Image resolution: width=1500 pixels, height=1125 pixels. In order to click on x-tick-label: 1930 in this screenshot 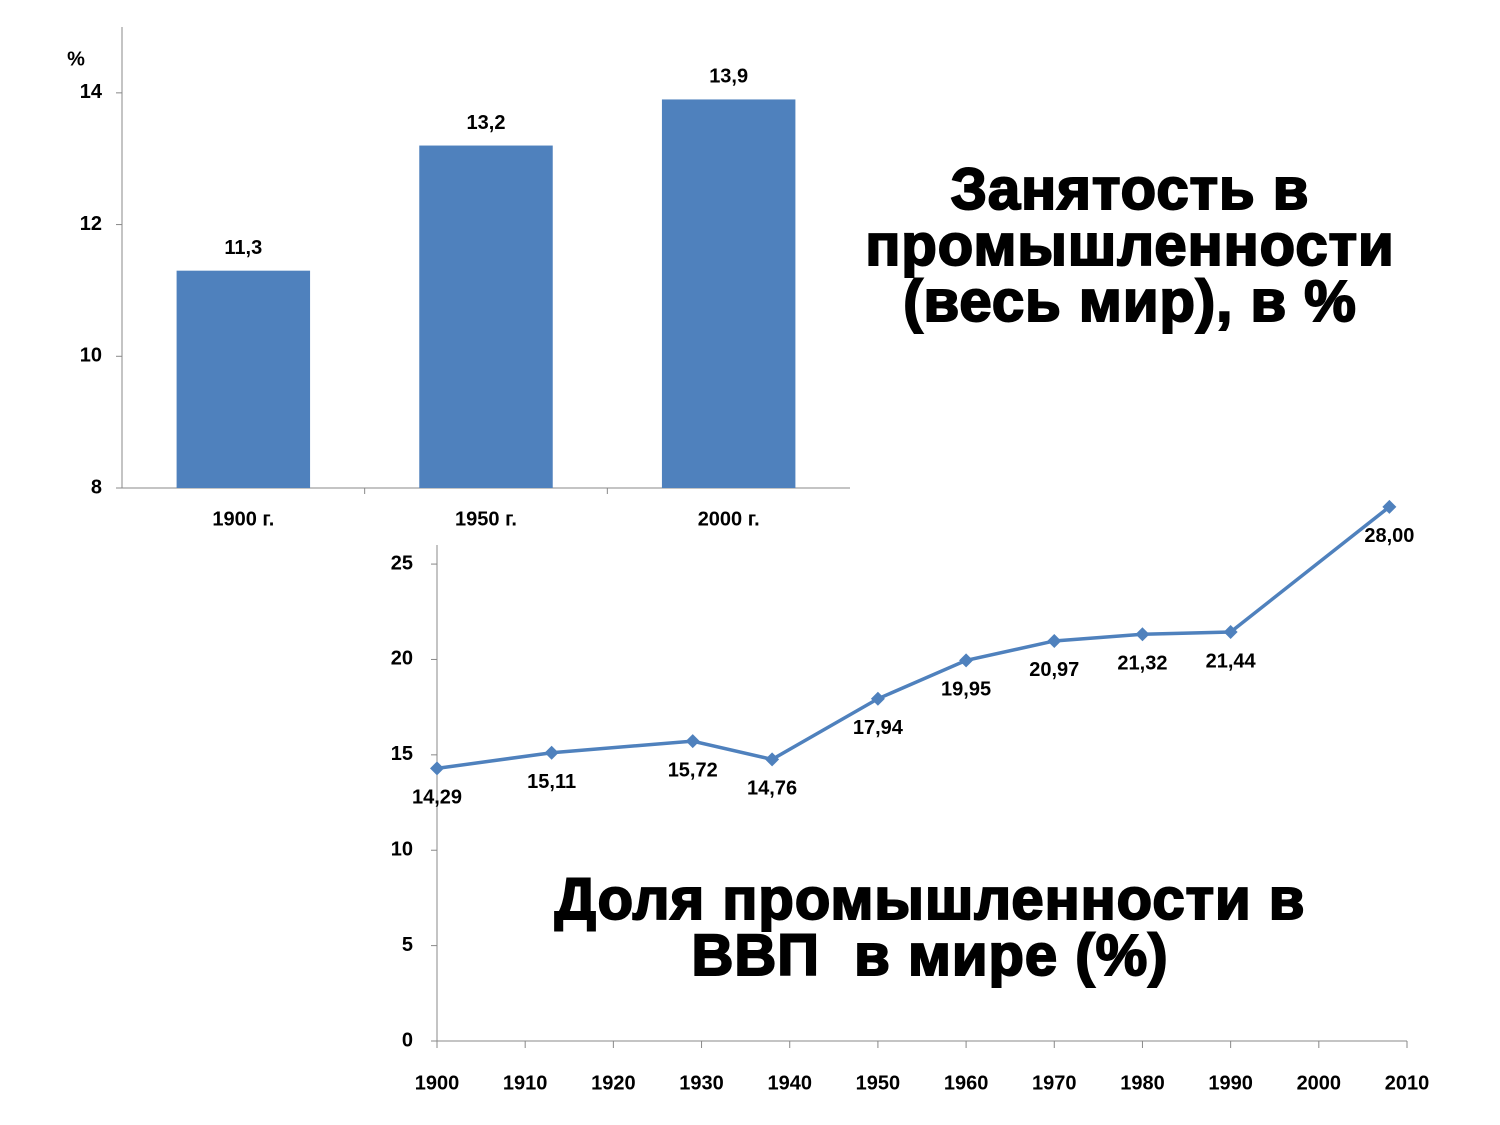, I will do `click(701, 1083)`.